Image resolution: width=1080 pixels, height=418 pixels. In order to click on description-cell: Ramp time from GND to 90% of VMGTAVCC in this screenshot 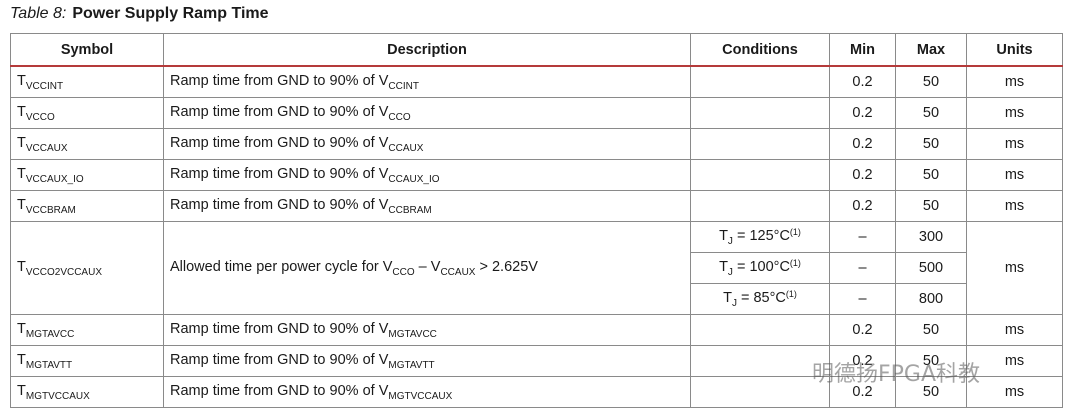, I will do `click(427, 330)`.